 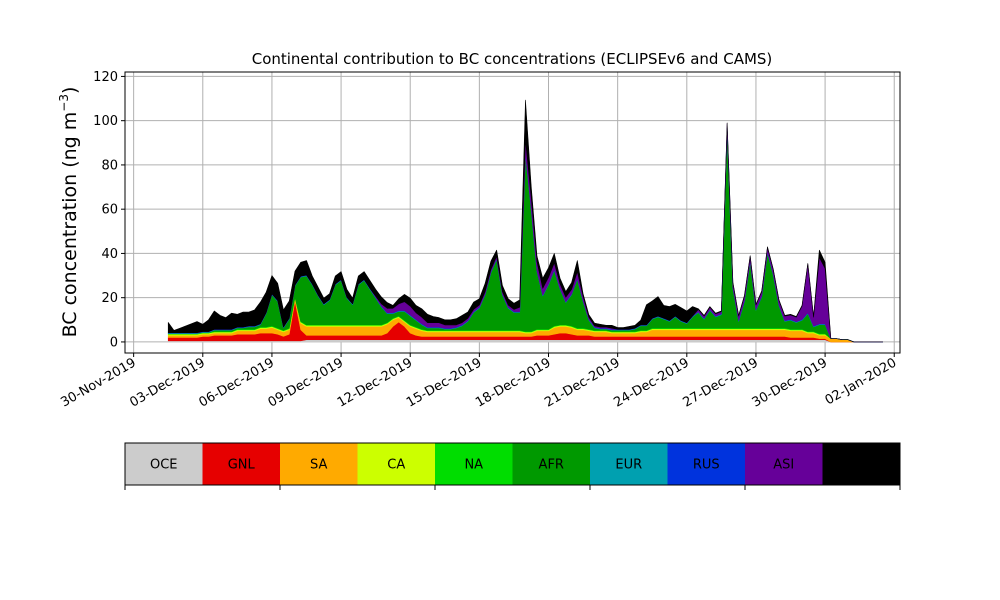 I want to click on legend-swatch-oce, so click(x=164, y=464).